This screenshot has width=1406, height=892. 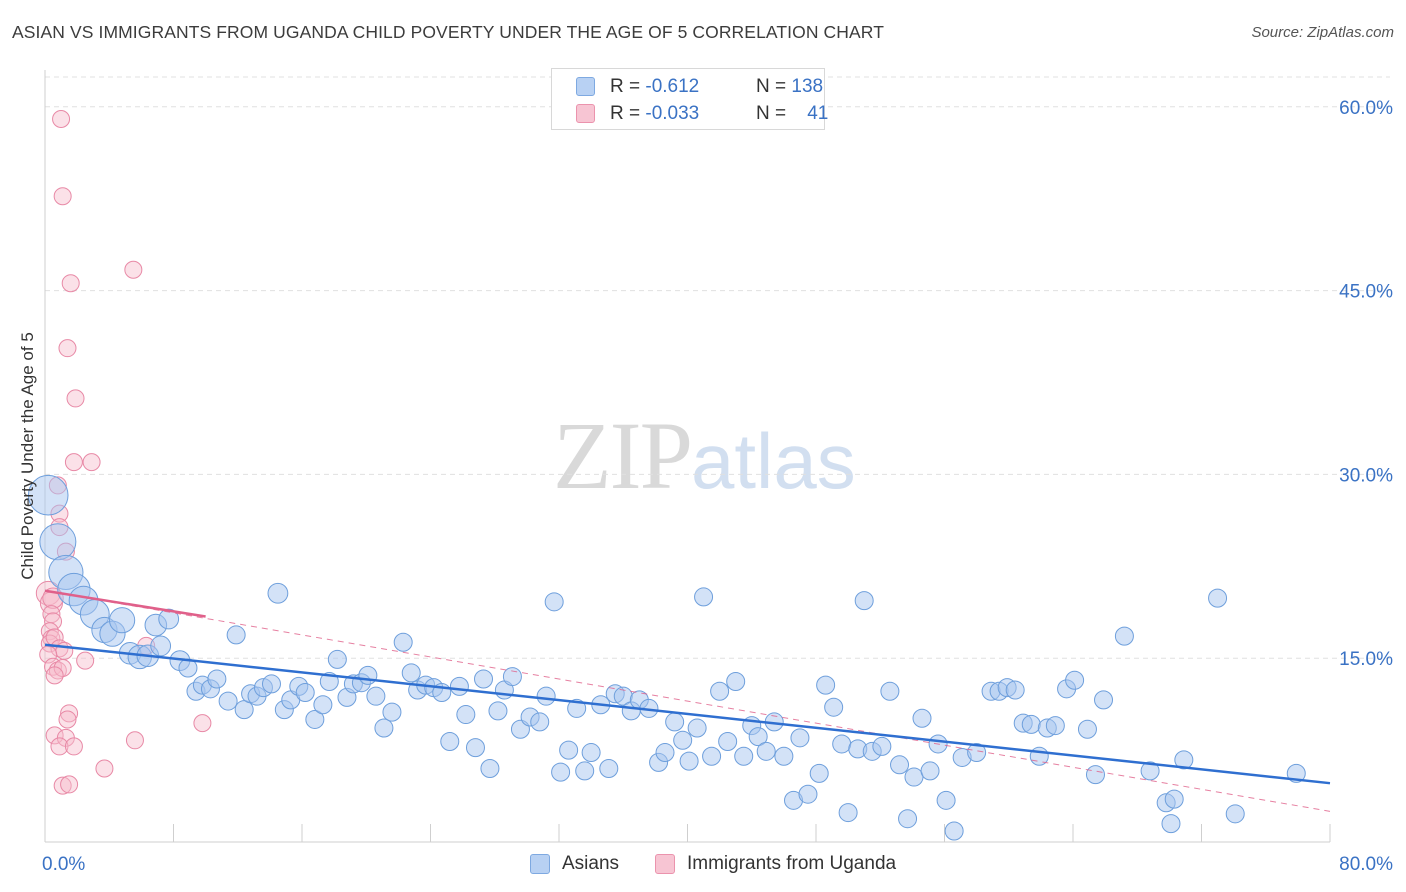 What do you see at coordinates (792, 863) in the screenshot?
I see `series-label-uganda: Immigrants from Uganda` at bounding box center [792, 863].